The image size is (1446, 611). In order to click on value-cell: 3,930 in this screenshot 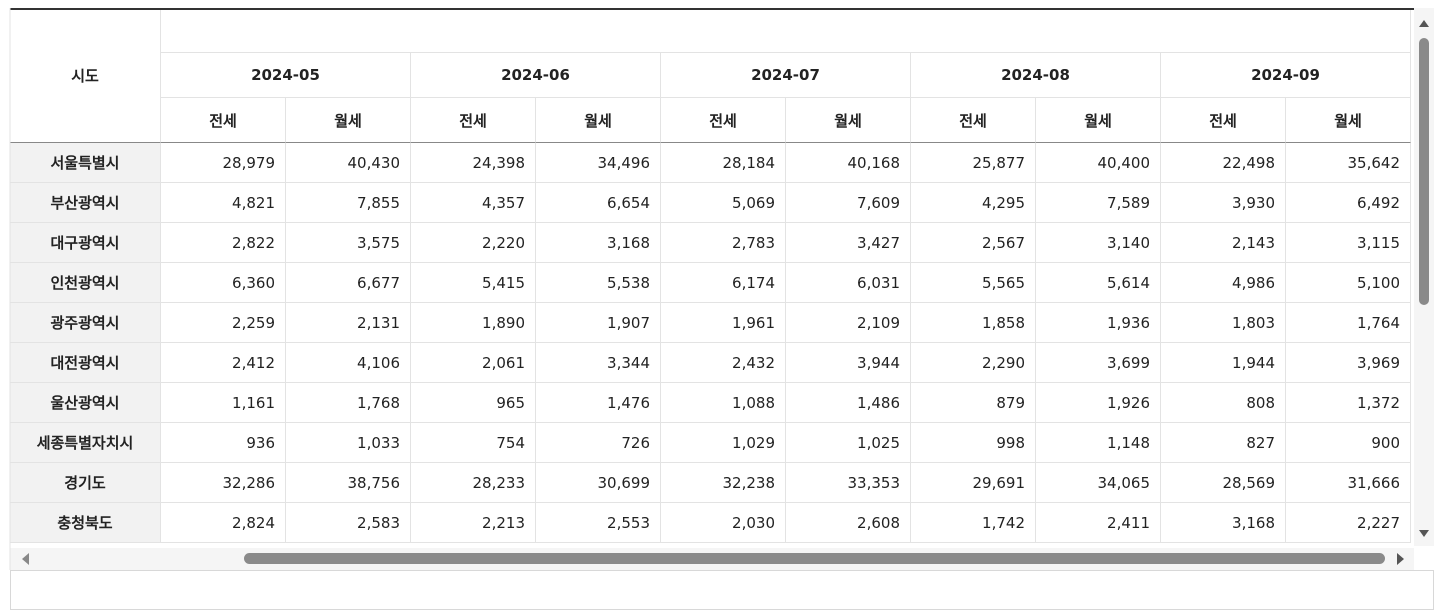, I will do `click(1223, 203)`.